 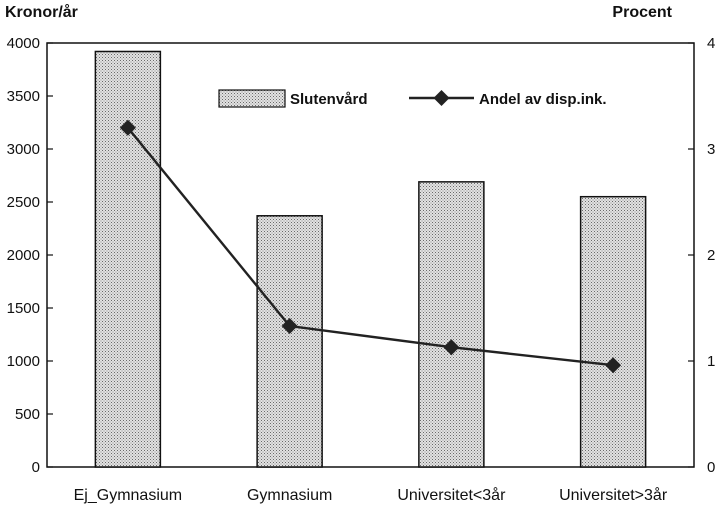 I want to click on right-tick-label: 3, so click(x=711, y=149).